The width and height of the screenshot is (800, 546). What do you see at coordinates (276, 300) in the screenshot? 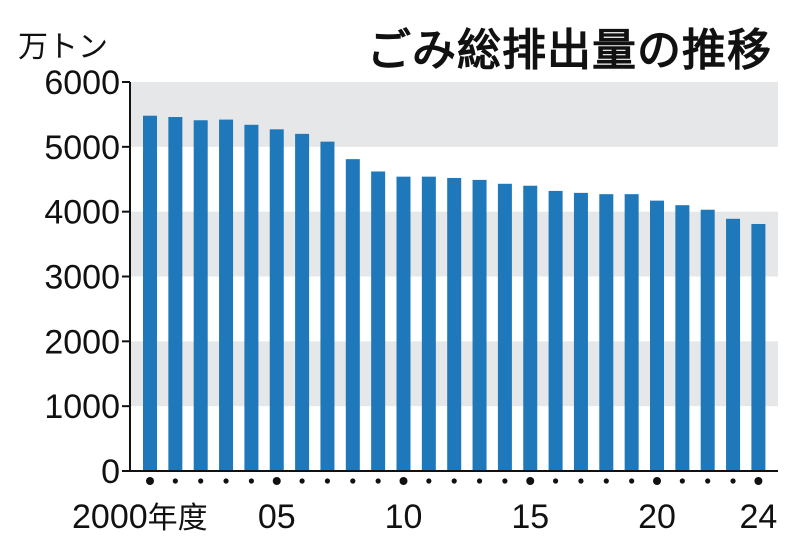
I see `bar-2005` at bounding box center [276, 300].